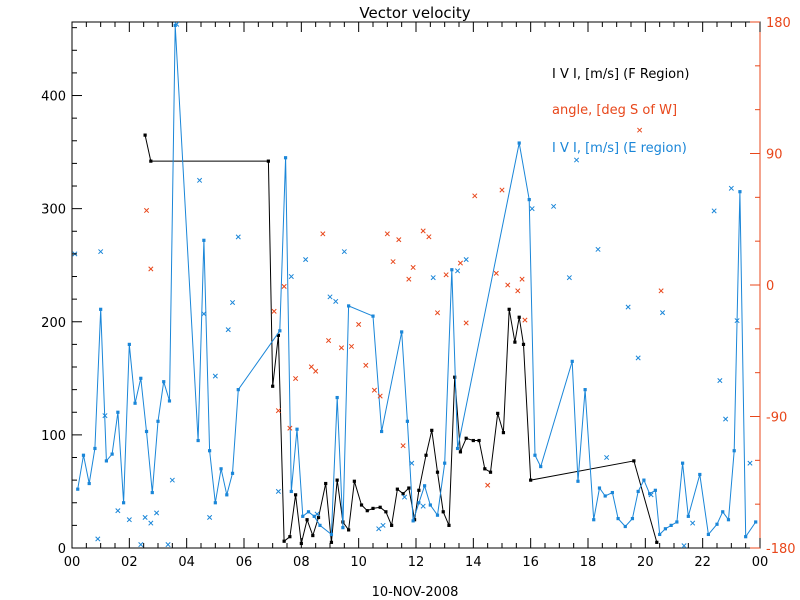 Image resolution: width=800 pixels, height=600 pixels. I want to click on x-tick-label: 04, so click(186, 562).